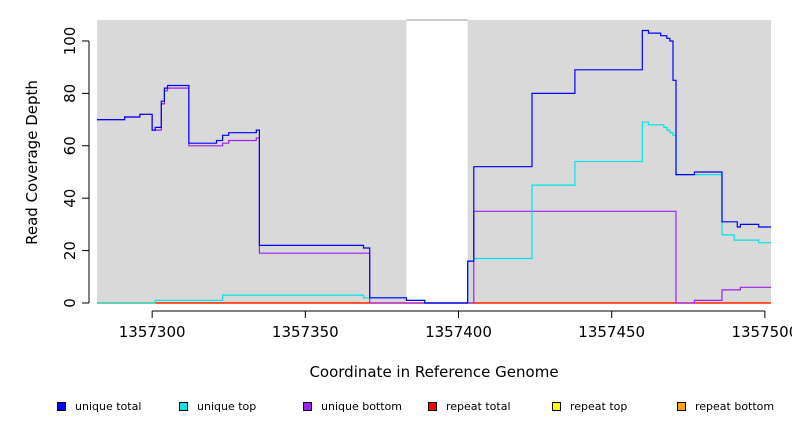  What do you see at coordinates (227, 406) in the screenshot?
I see `legend-label: unique top` at bounding box center [227, 406].